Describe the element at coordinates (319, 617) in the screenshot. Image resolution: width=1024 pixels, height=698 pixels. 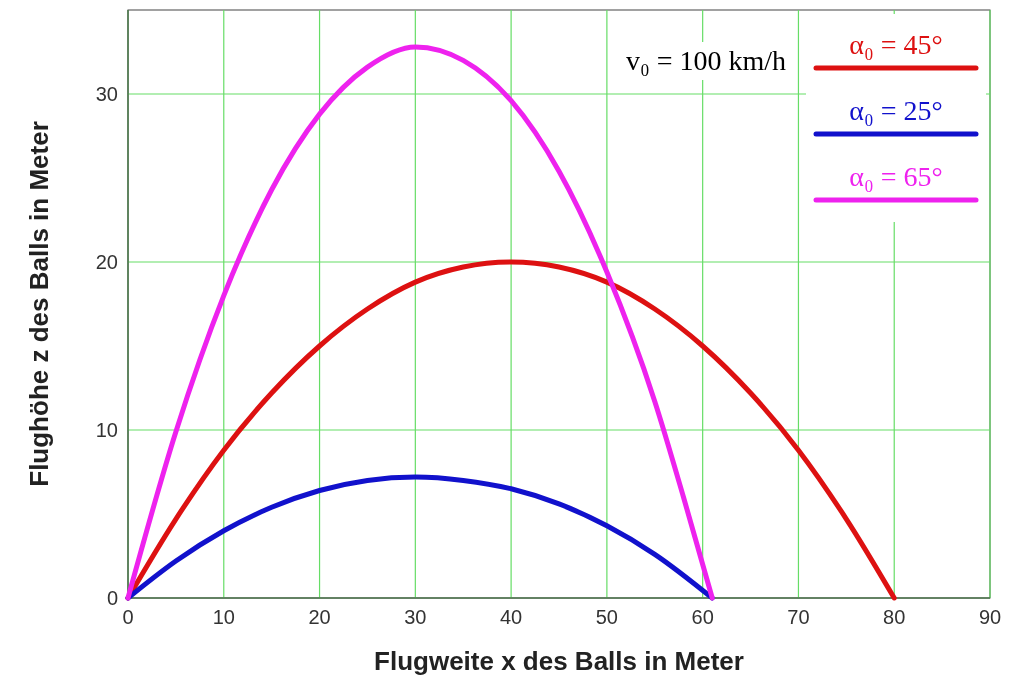
I see `x-tick-label: 20` at that location.